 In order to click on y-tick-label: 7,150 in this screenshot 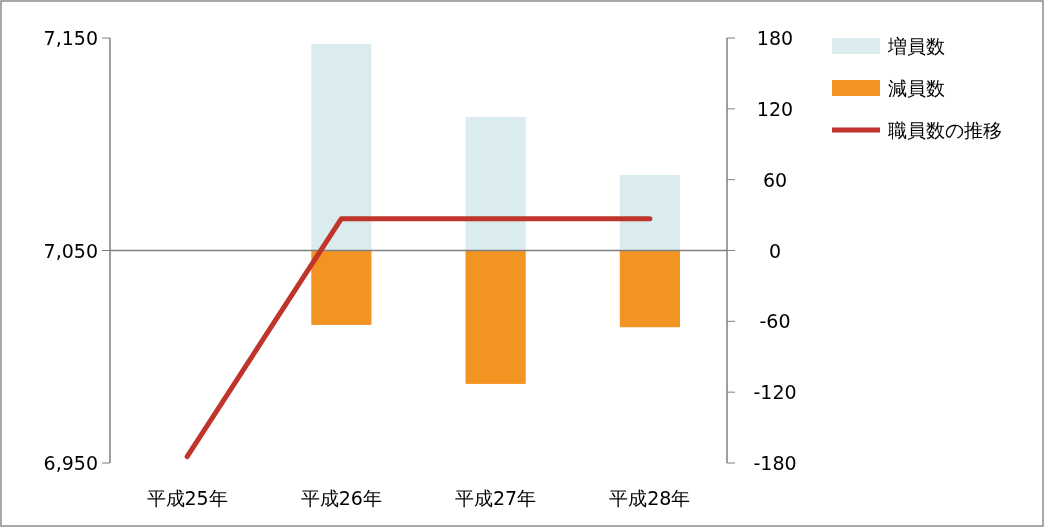, I will do `click(70, 38)`.